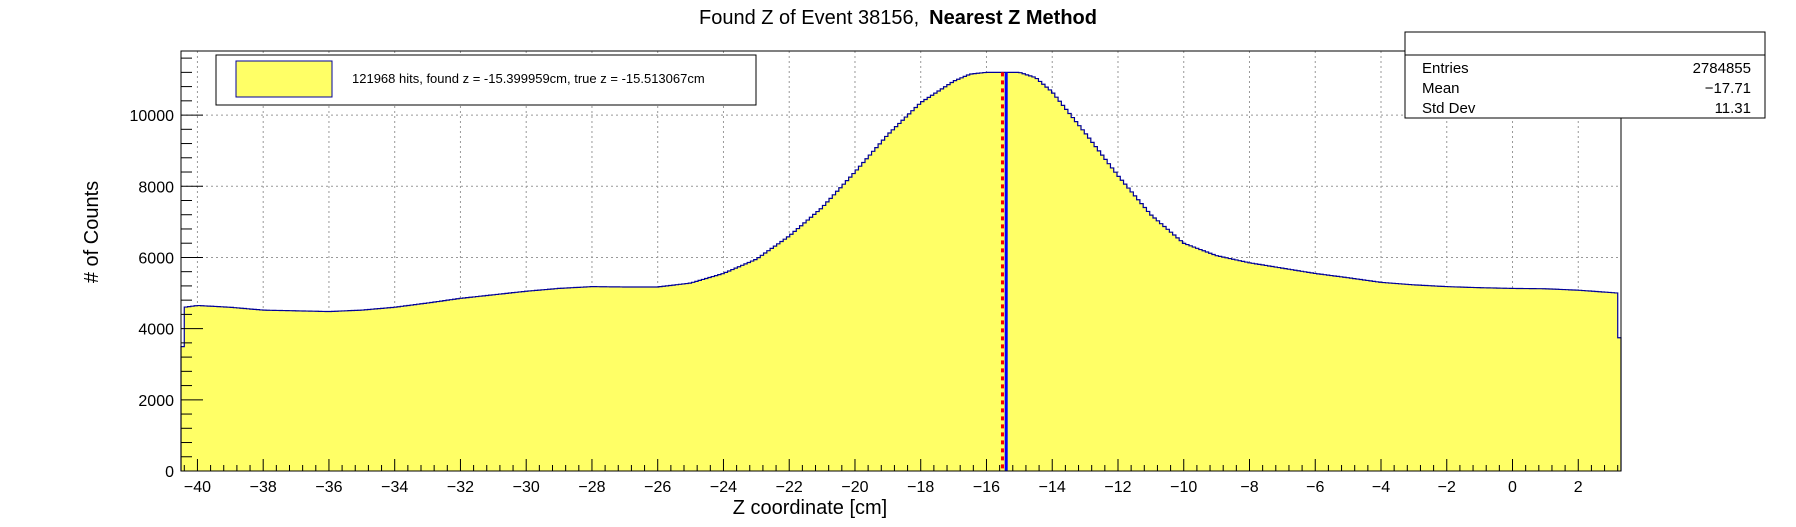  Describe the element at coordinates (169, 472) in the screenshot. I see `y-tick-label: 0` at that location.